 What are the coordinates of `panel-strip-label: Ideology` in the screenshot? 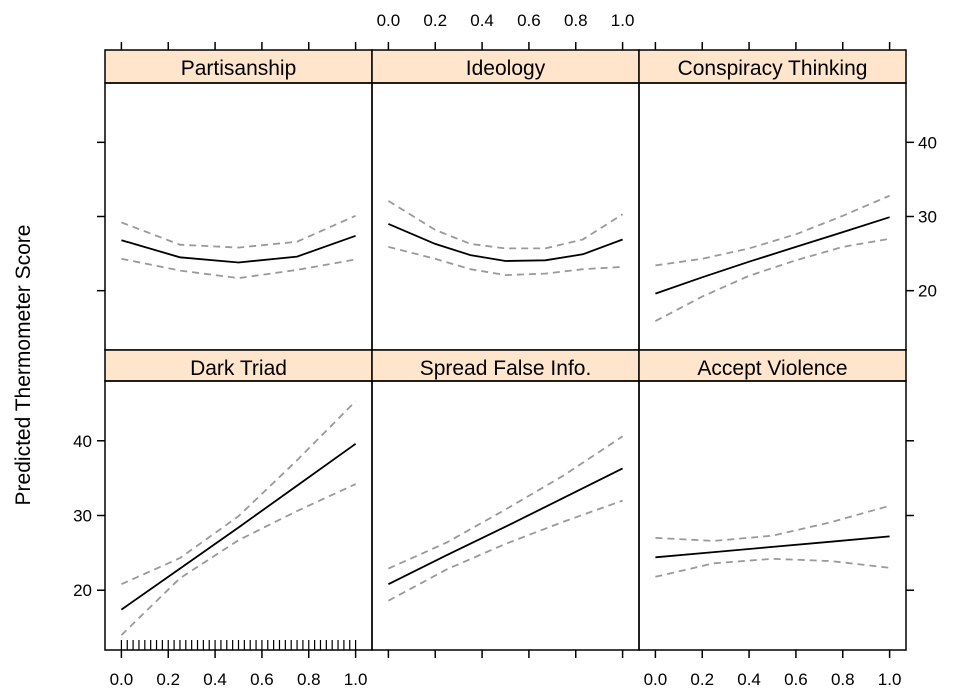 It's located at (506, 68).